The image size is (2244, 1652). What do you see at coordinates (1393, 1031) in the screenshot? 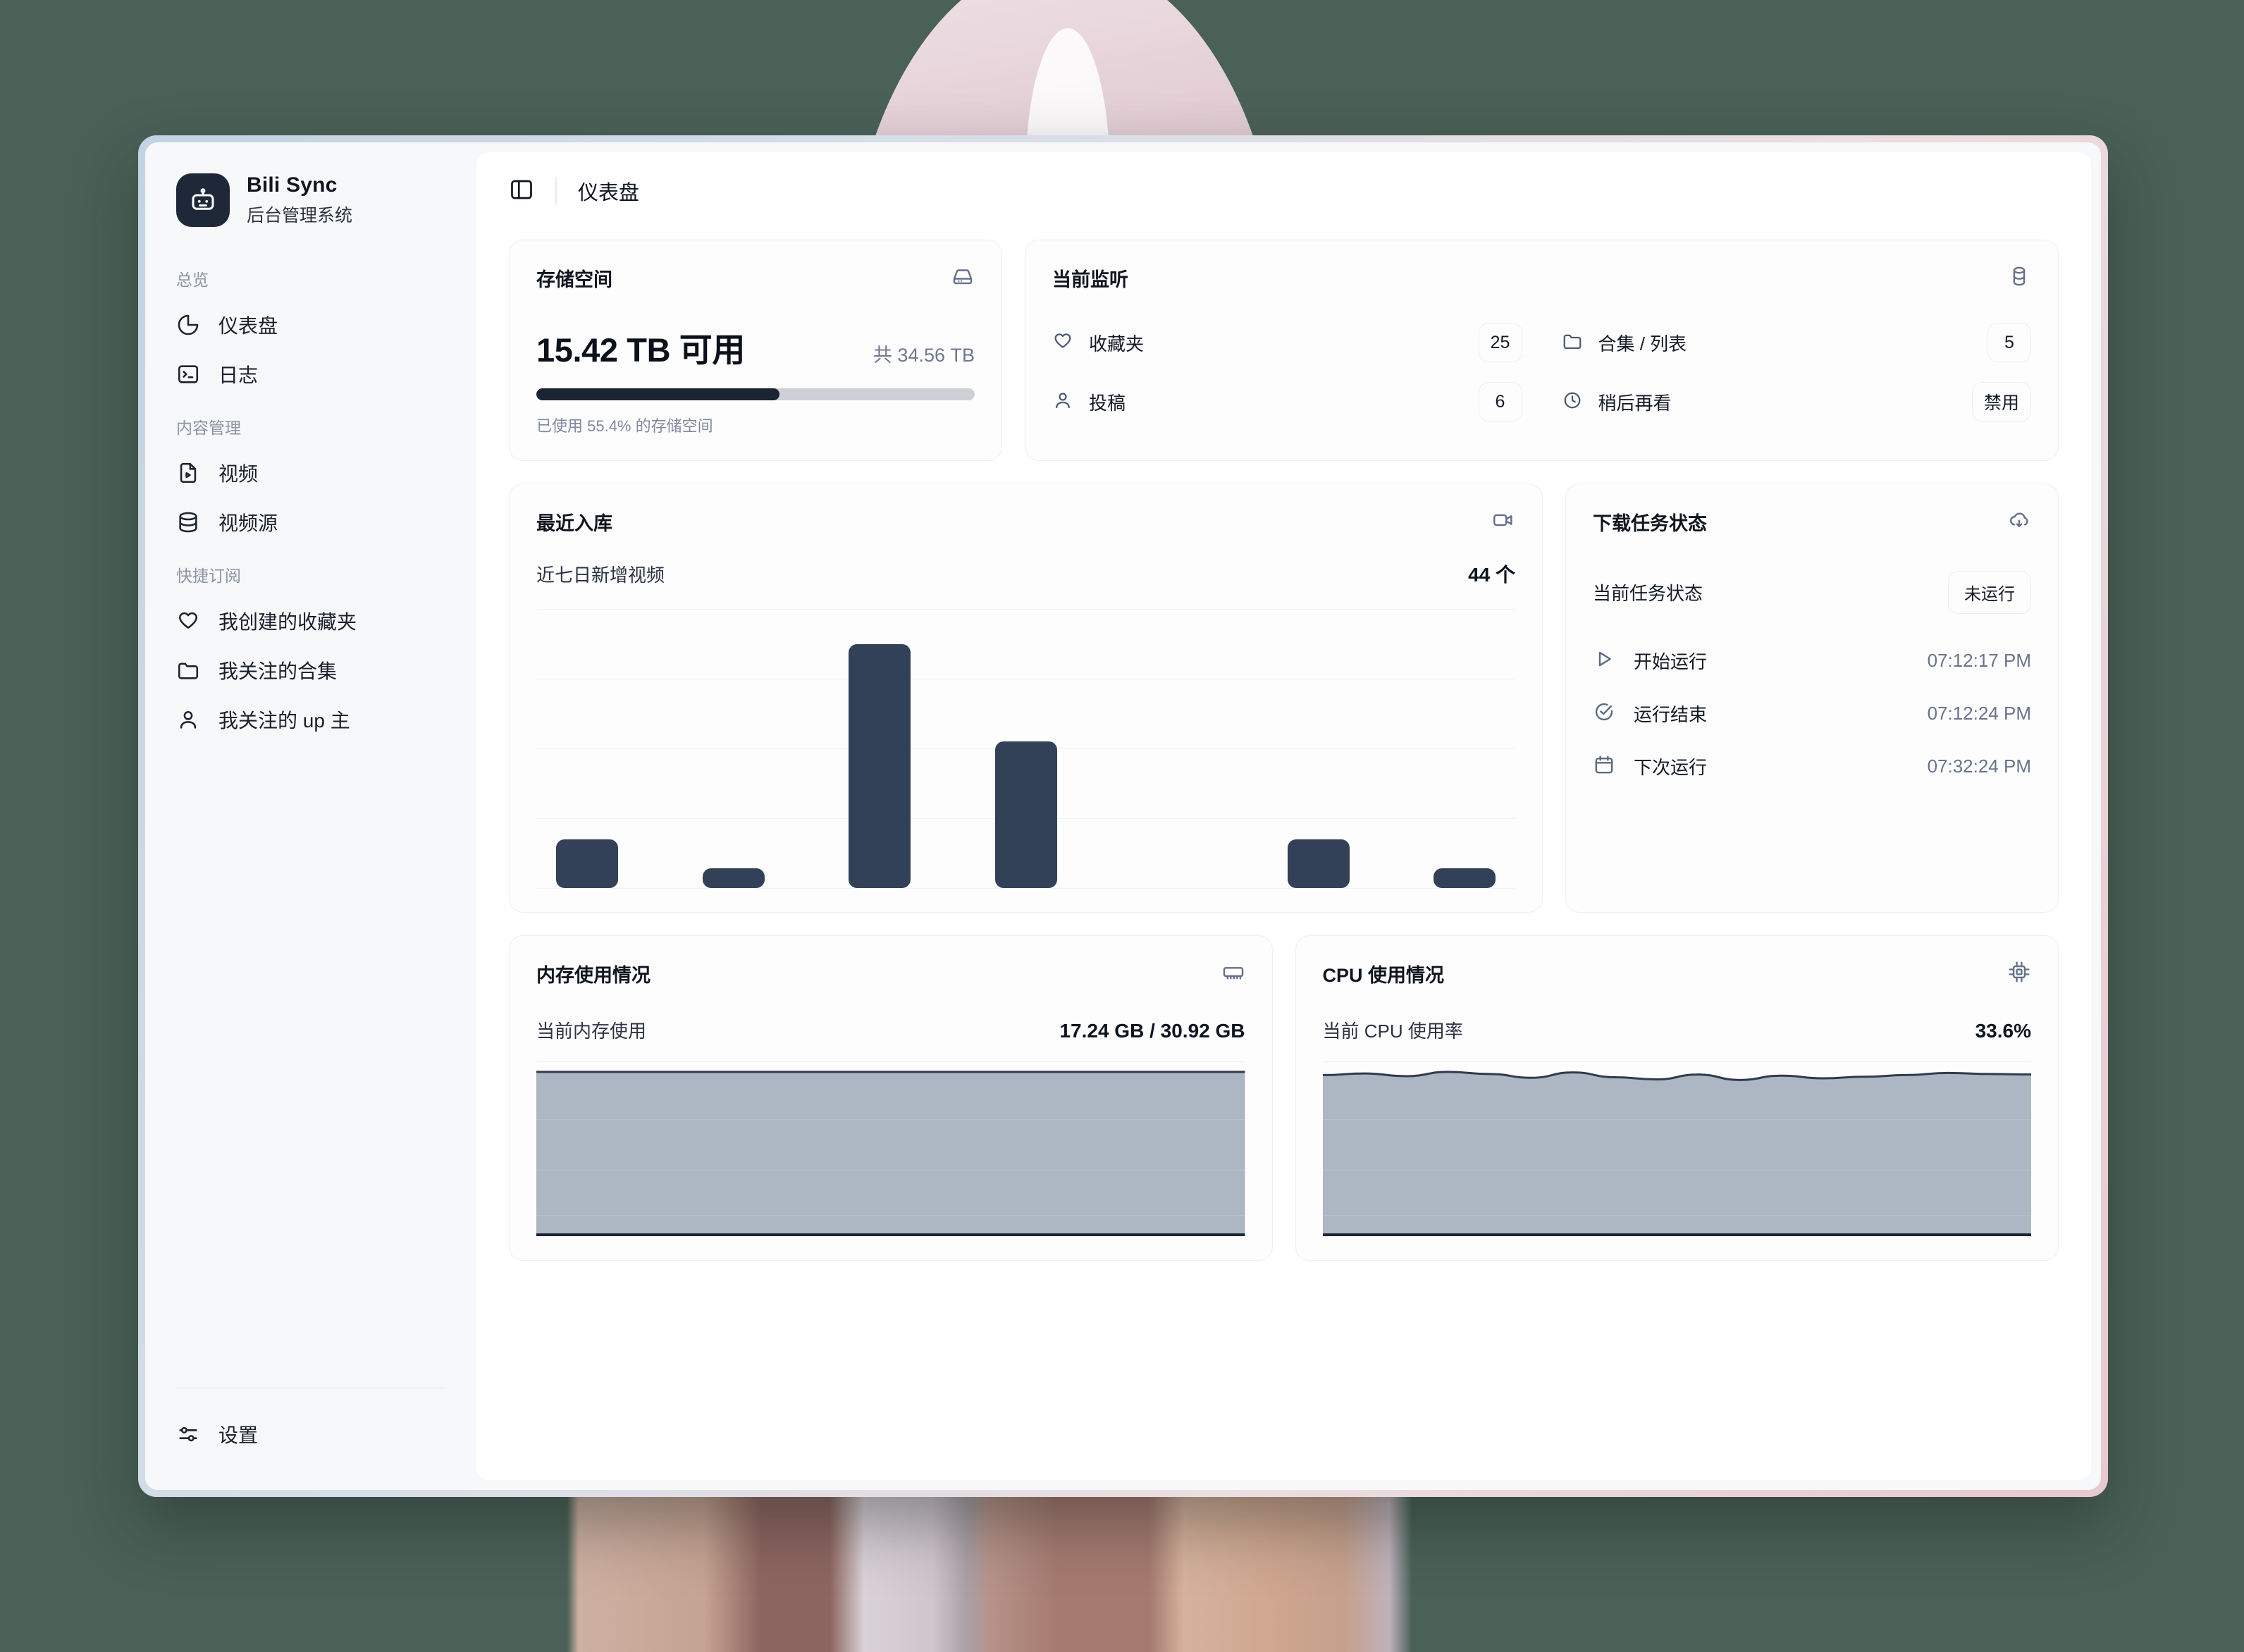
I see `cpu-metric-label: 当前 CPU 使用率` at bounding box center [1393, 1031].